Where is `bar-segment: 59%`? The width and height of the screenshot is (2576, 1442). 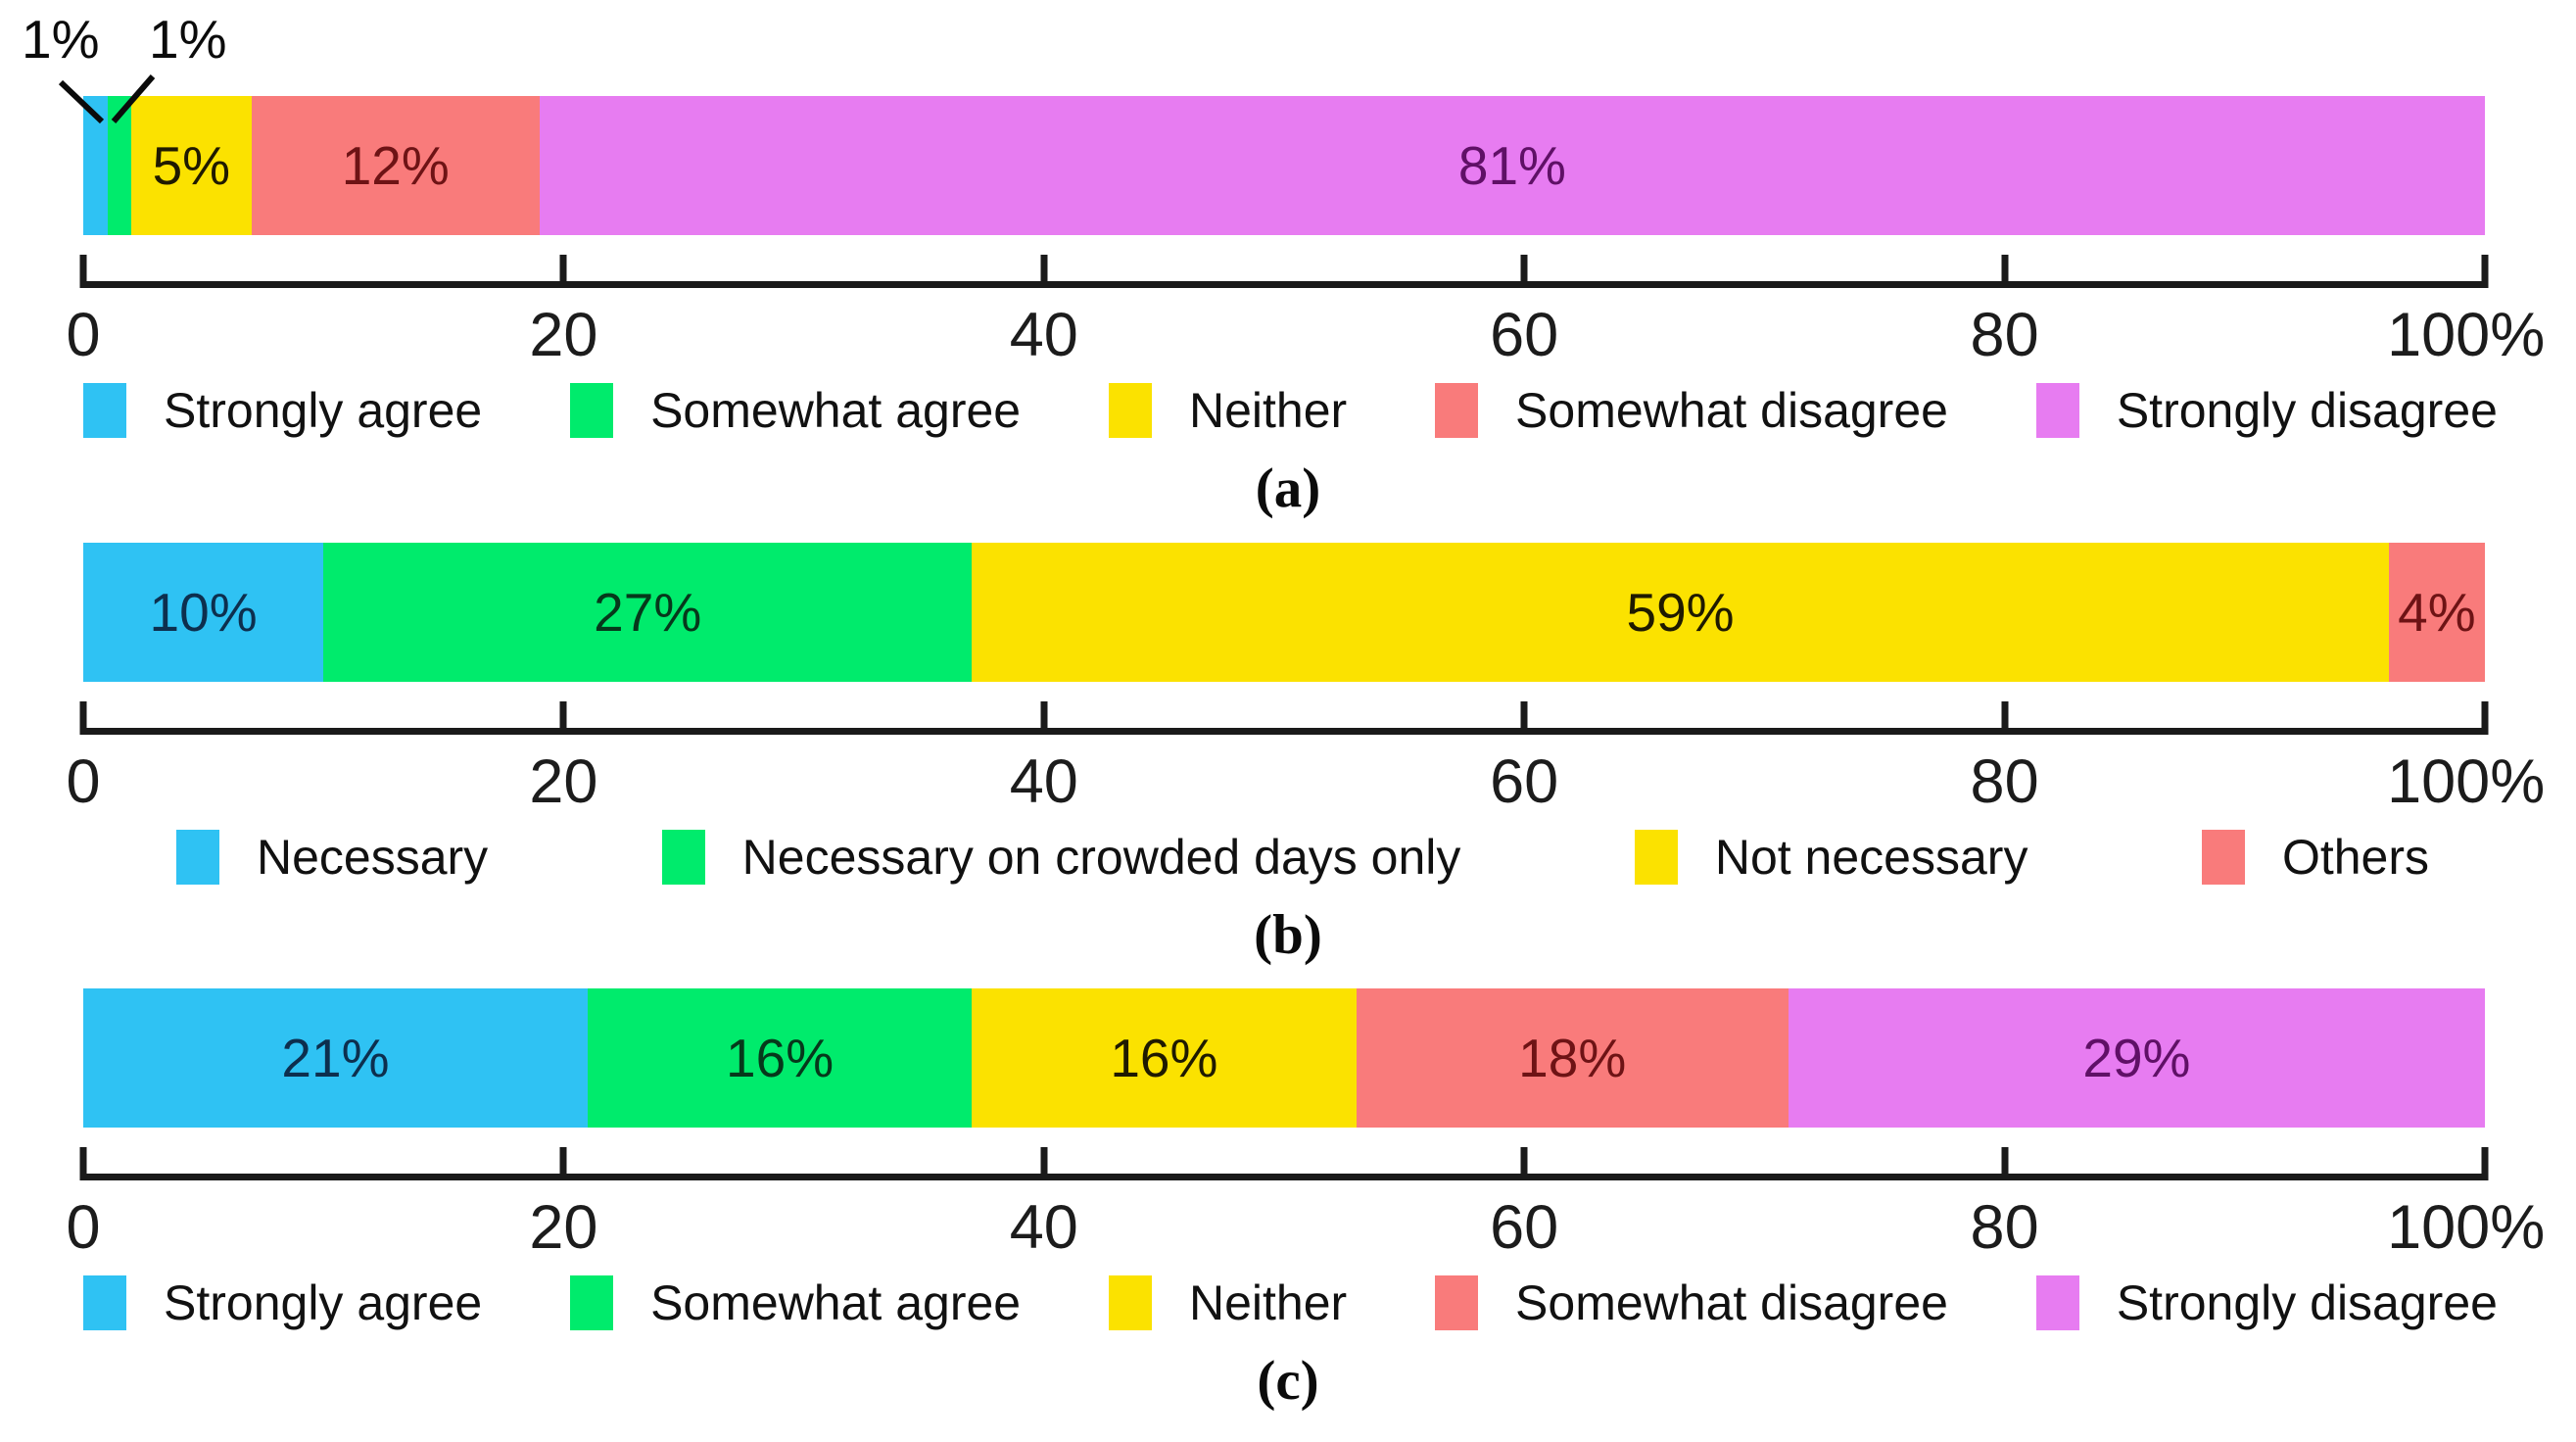
bar-segment: 59% is located at coordinates (1680, 612).